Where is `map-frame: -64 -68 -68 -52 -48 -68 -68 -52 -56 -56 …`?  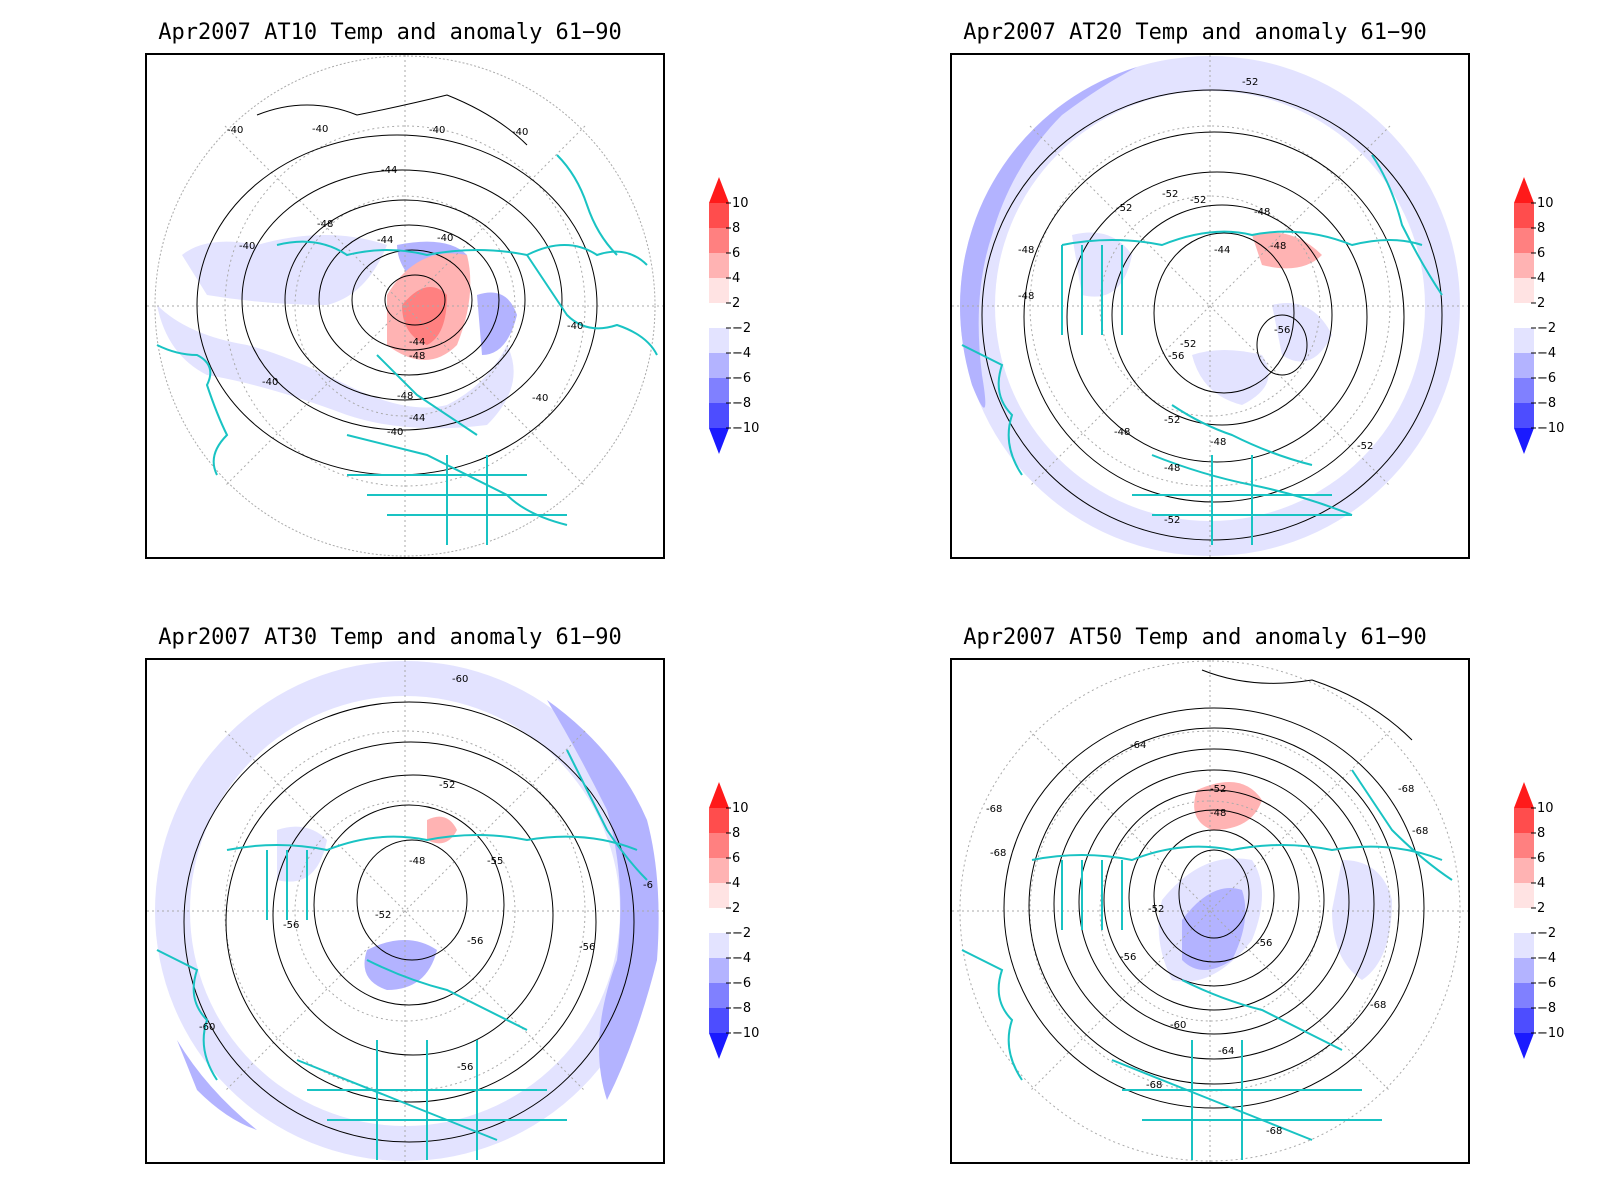 map-frame: -64 -68 -68 -52 -48 -68 -68 -52 -56 -56 … is located at coordinates (1210, 911).